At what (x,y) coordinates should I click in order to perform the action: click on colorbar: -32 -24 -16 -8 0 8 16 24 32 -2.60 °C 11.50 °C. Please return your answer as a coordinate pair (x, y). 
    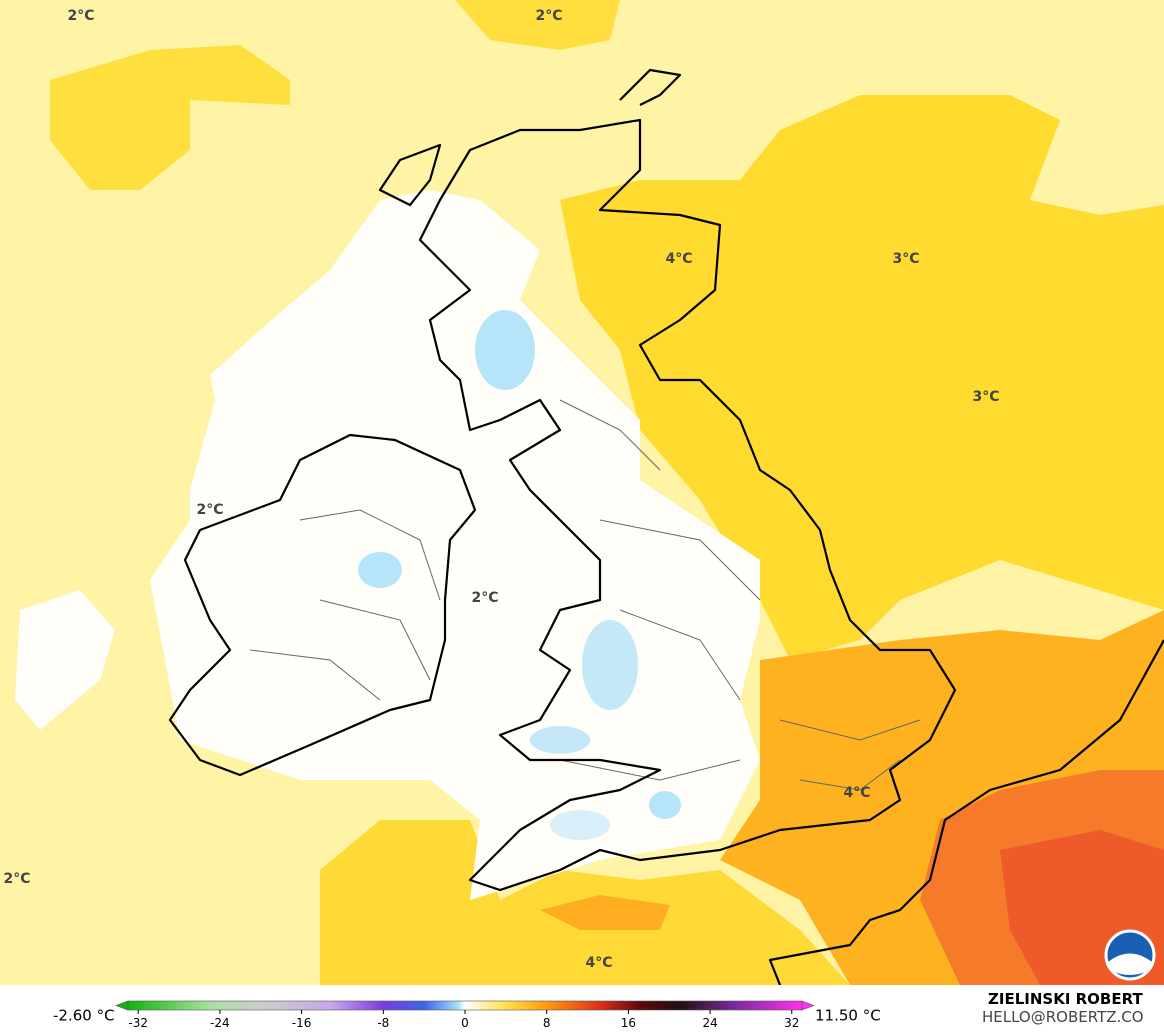
    Looking at the image, I should click on (582, 1010).